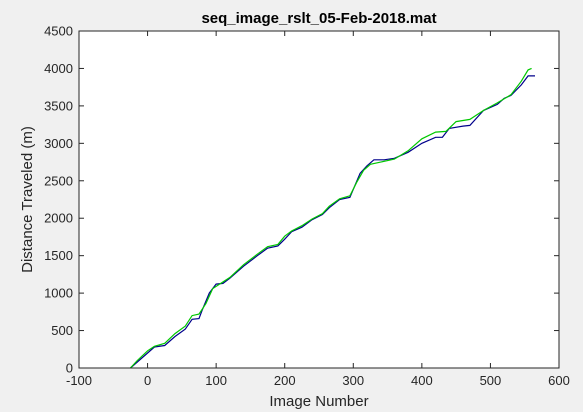  I want to click on y-tick-label: 0, so click(69, 368).